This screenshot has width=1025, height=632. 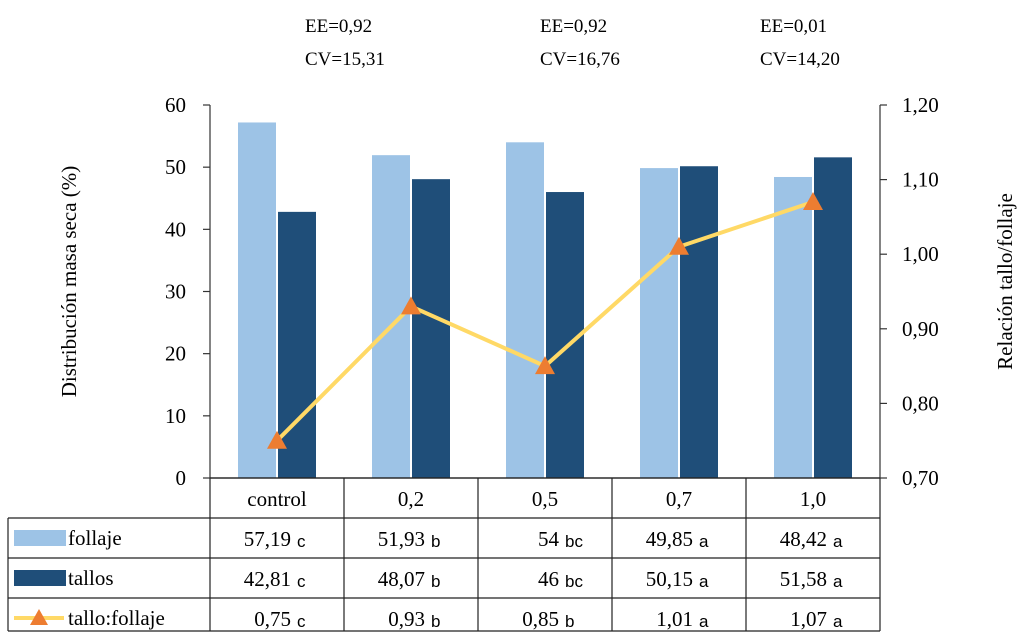 What do you see at coordinates (808, 619) in the screenshot?
I see `table-cell-value: 1,07` at bounding box center [808, 619].